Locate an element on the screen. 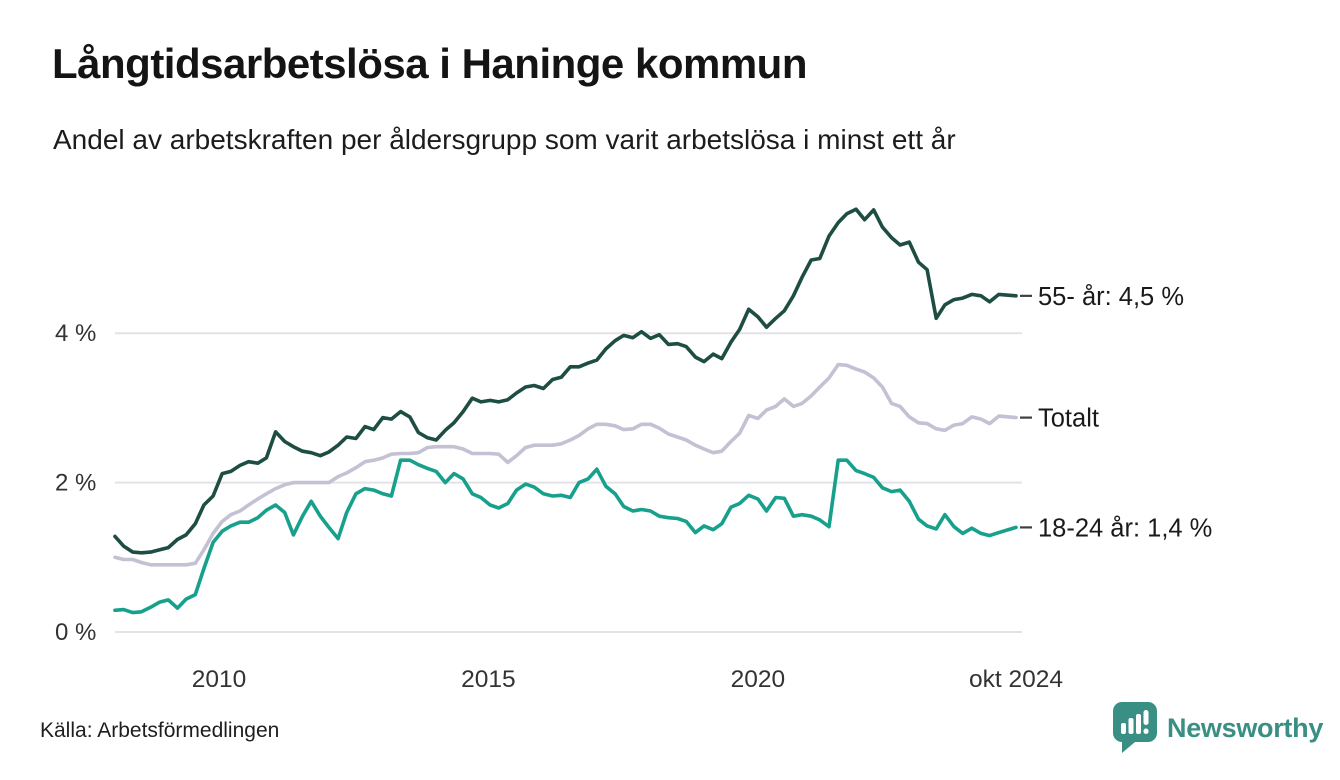 Image resolution: width=1340 pixels, height=780 pixels. page-title: Långtidsarbetslösa i Haninge kommun is located at coordinates (429, 63).